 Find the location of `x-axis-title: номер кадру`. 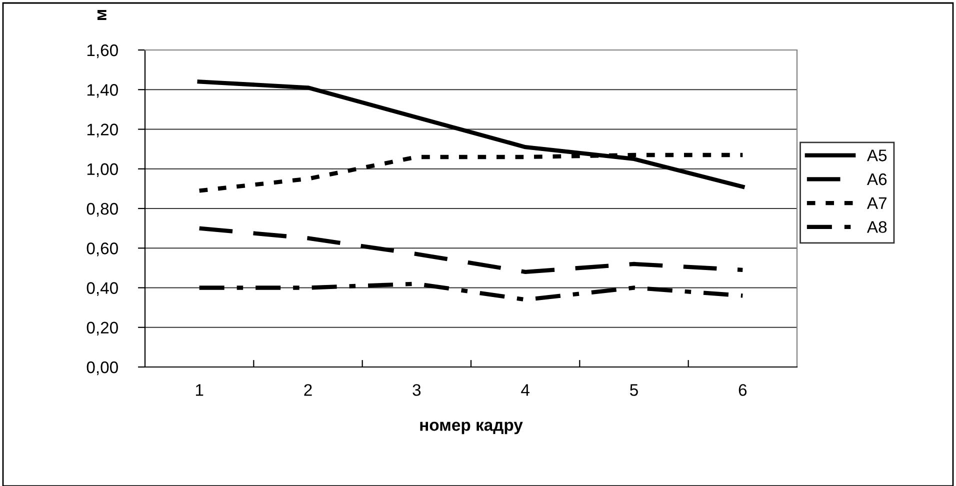

x-axis-title: номер кадру is located at coordinates (471, 428).